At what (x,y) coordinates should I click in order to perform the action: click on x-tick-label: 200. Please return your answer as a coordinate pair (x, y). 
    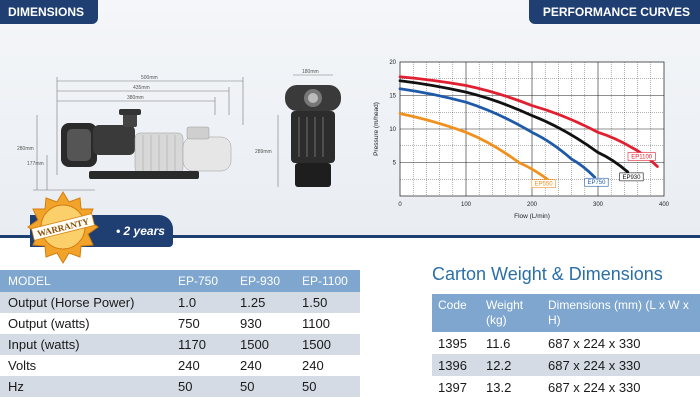
    Looking at the image, I should click on (532, 205).